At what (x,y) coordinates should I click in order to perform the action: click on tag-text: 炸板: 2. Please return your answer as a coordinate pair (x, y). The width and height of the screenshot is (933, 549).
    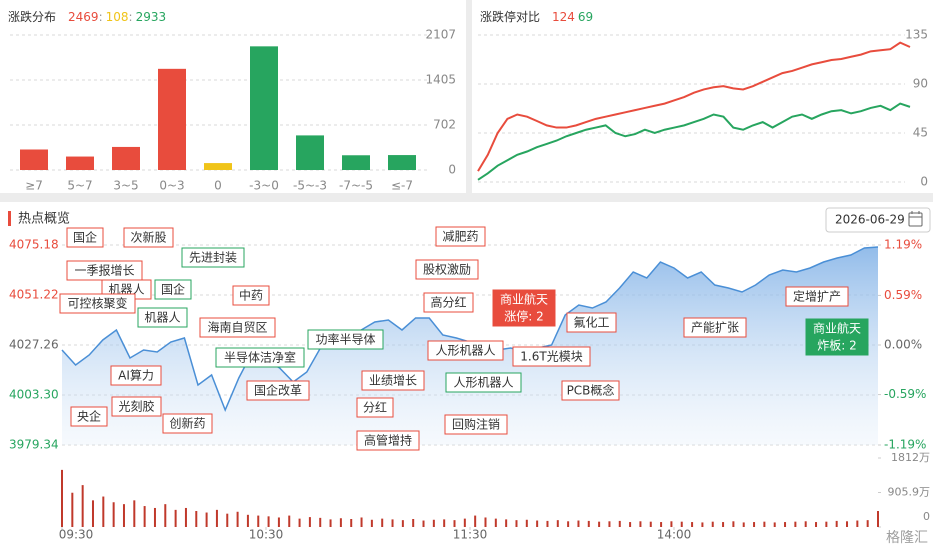
    Looking at the image, I should click on (837, 346).